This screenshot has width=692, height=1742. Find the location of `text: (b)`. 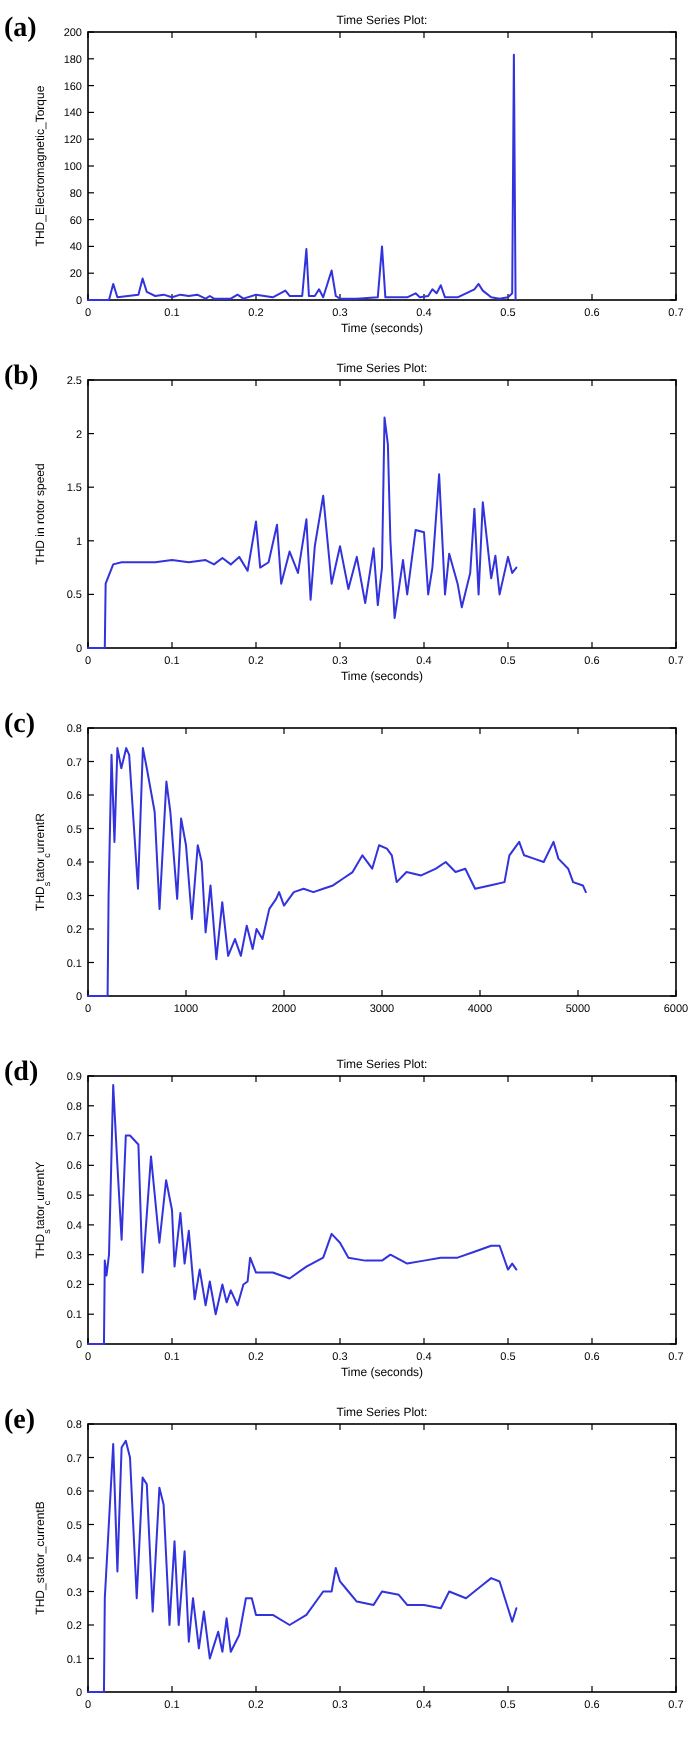

text: (b) is located at coordinates (21, 377).